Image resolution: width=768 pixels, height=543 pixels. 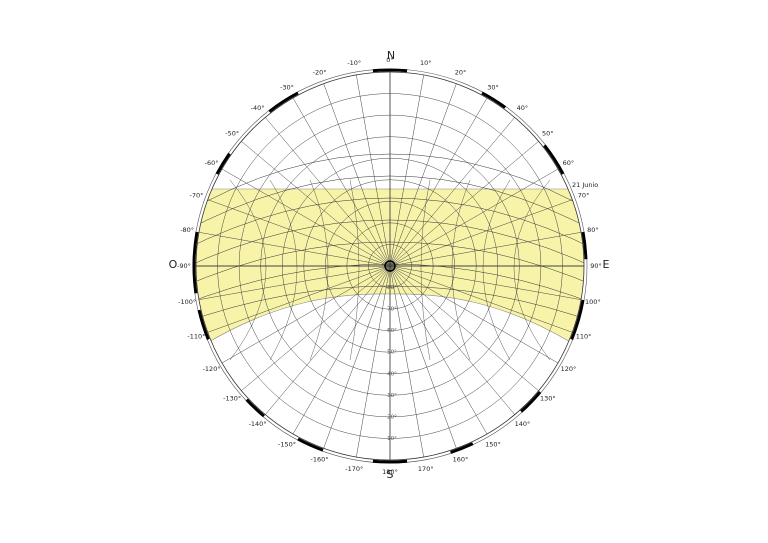 What do you see at coordinates (569, 163) in the screenshot?
I see `azimuth-label: 60°` at bounding box center [569, 163].